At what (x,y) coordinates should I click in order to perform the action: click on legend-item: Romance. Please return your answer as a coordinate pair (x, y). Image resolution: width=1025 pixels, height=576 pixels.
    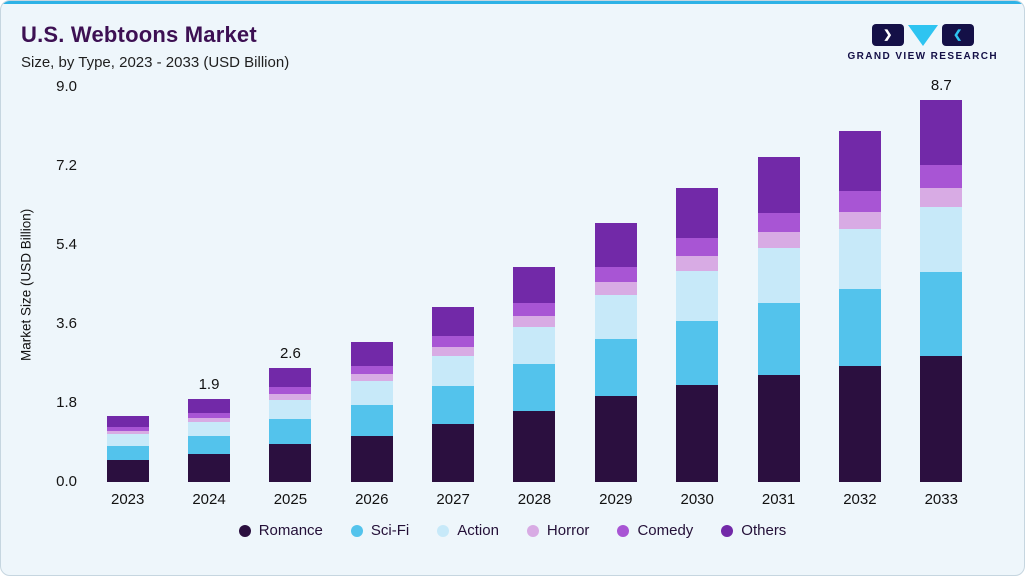
    Looking at the image, I should click on (280, 530).